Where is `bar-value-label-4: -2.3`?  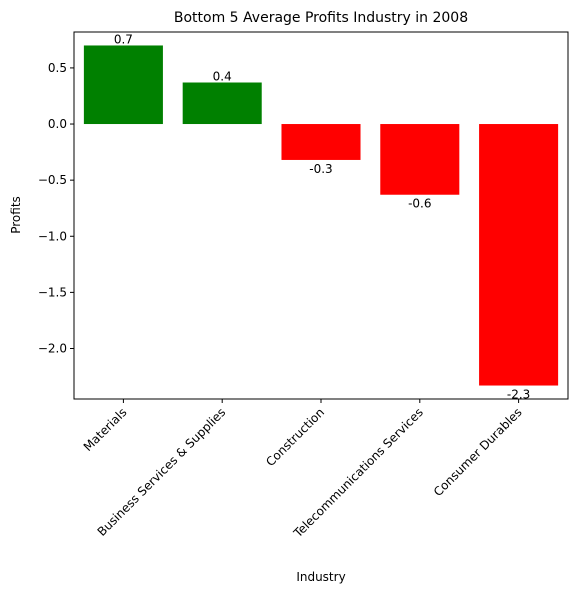 bar-value-label-4: -2.3 is located at coordinates (518, 395).